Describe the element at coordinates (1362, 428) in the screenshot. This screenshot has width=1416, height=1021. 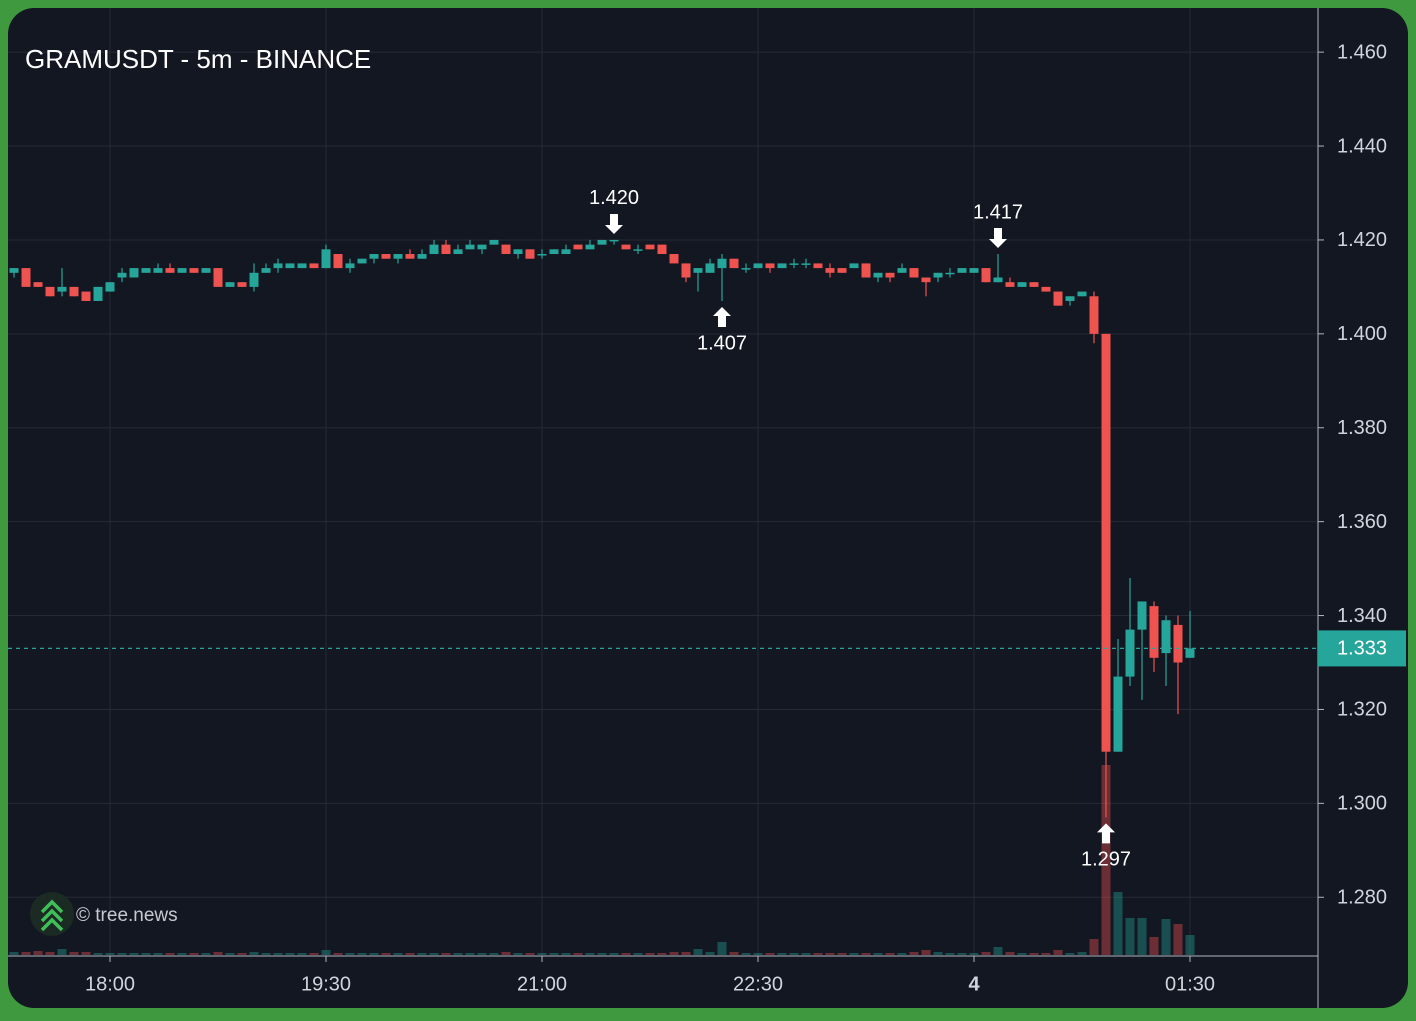
I see `y-tick-label: 1.380` at that location.